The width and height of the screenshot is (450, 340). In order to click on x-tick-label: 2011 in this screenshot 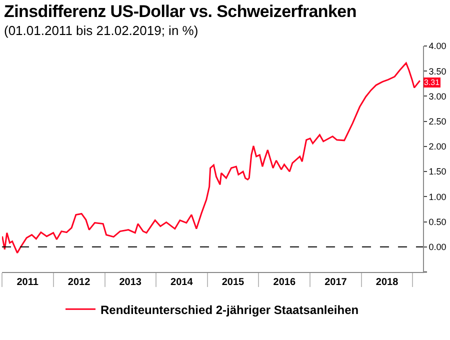, I will do `click(27, 282)`.